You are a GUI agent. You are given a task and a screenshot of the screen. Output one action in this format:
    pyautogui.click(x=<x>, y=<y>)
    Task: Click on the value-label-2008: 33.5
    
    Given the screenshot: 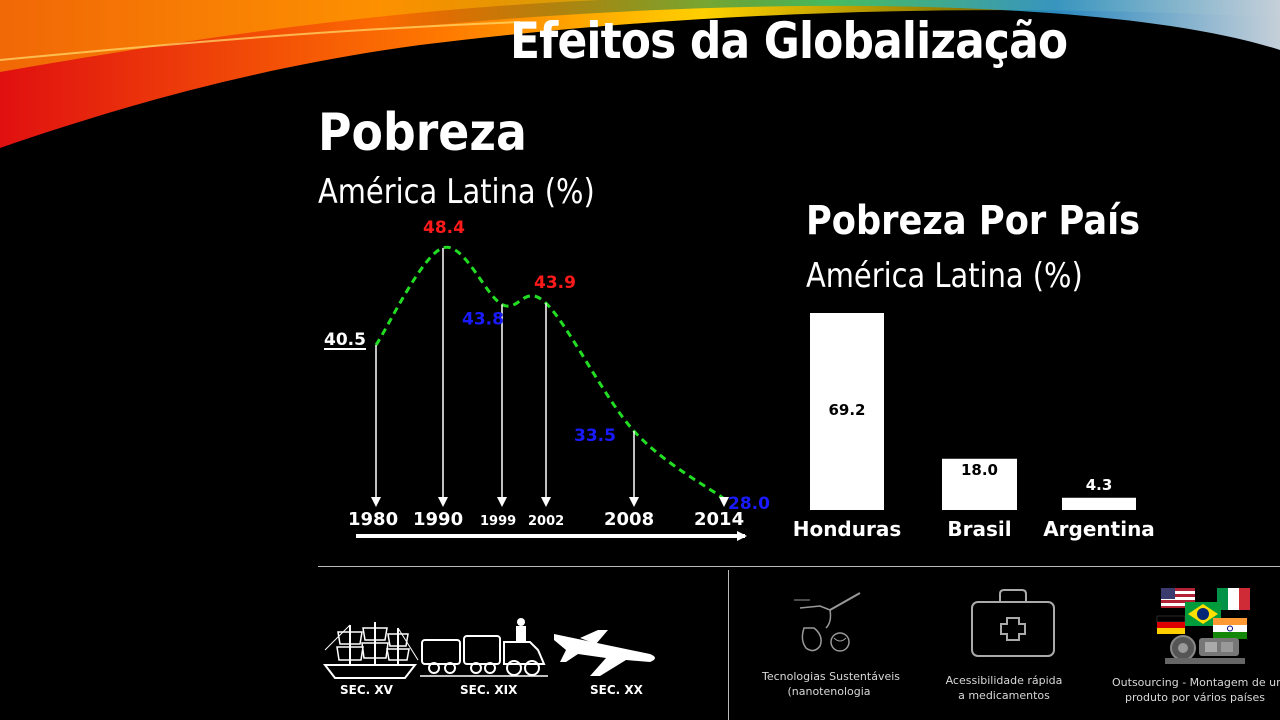 What is the action you would take?
    pyautogui.click(x=595, y=436)
    